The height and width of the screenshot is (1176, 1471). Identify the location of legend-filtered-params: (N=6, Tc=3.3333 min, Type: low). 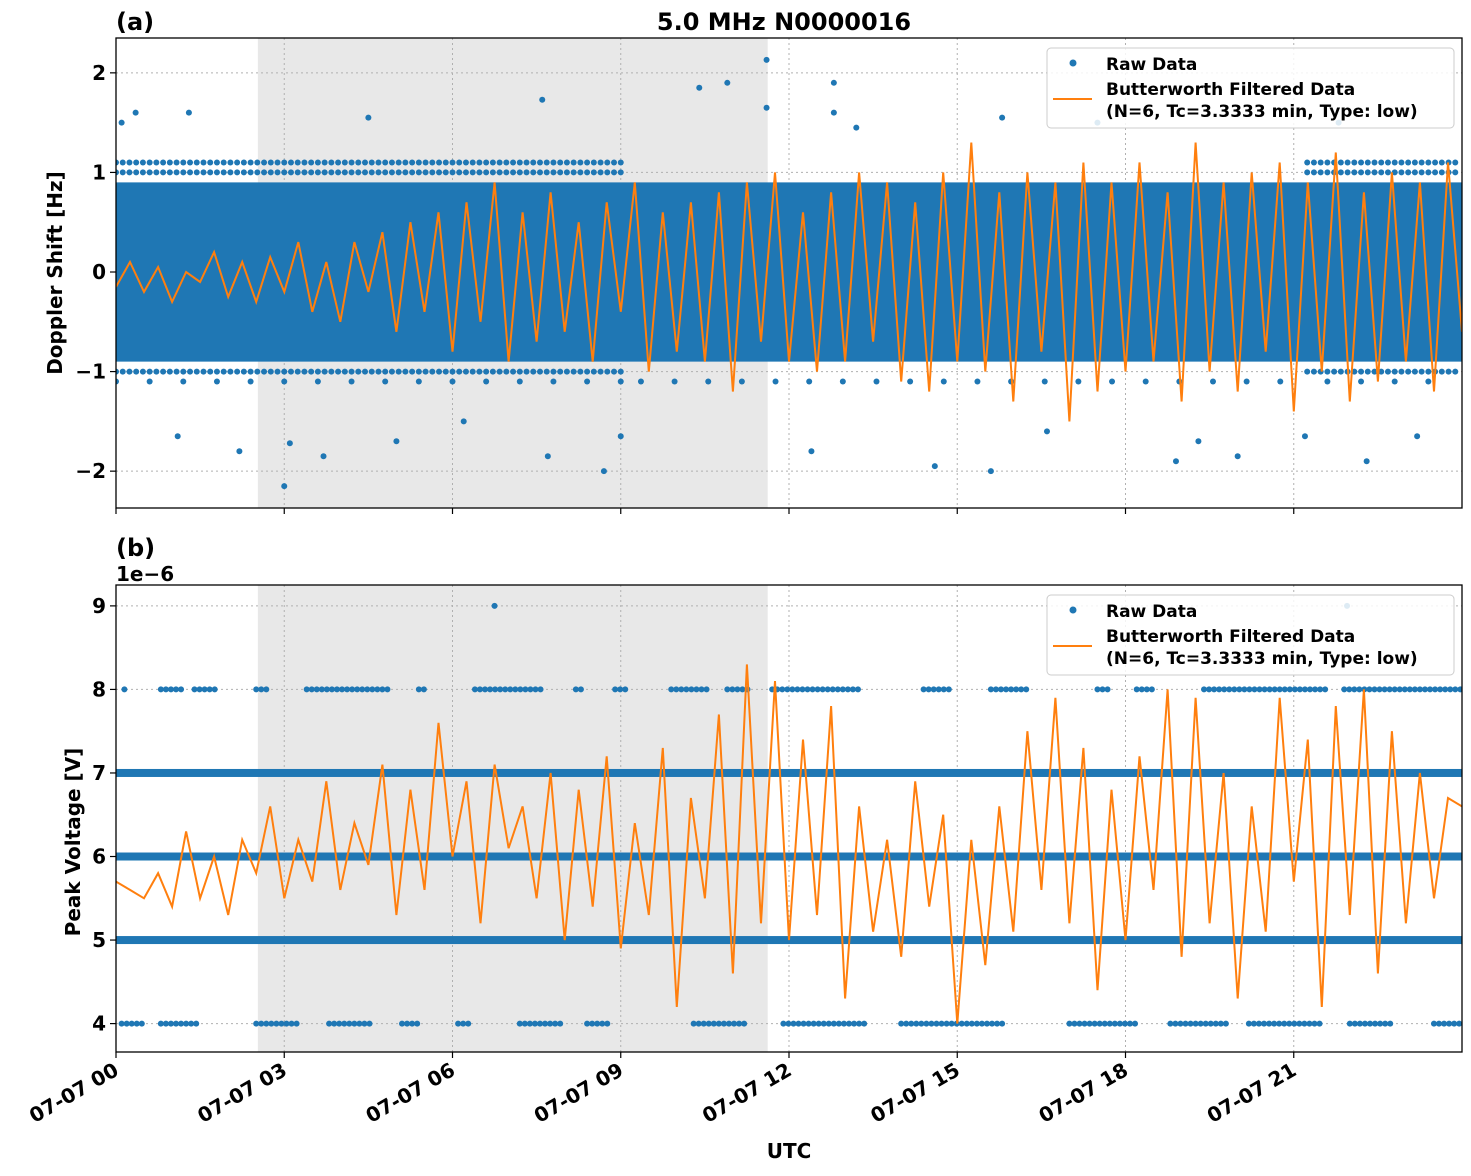
(1262, 659).